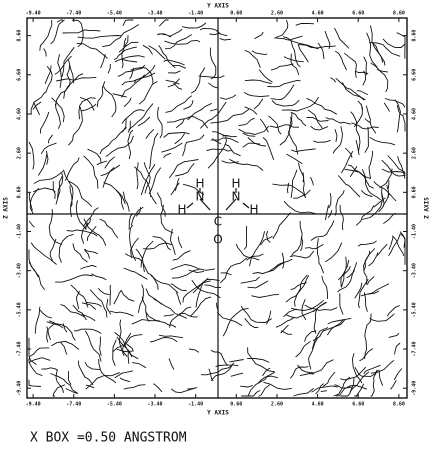 Image resolution: width=433 pixels, height=451 pixels. Describe the element at coordinates (33, 14) in the screenshot. I see `x-tick-label-top: -9.40` at that location.